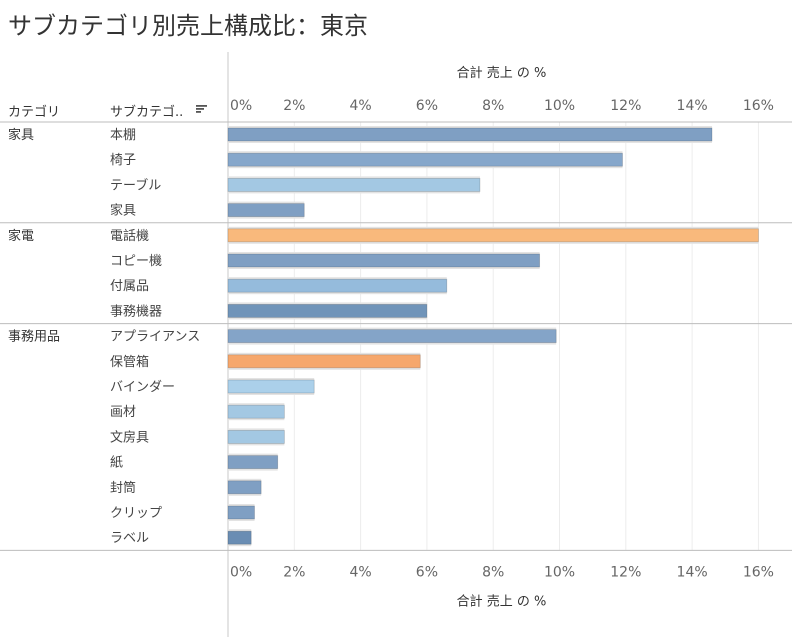 This screenshot has height=637, width=800. I want to click on subcategory-label: アプライアンス, so click(155, 337).